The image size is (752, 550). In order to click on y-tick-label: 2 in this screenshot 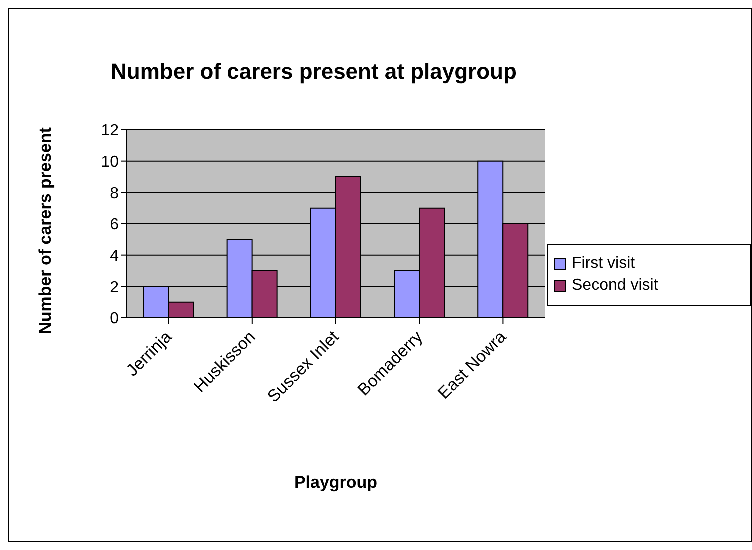, I will do `click(115, 287)`.